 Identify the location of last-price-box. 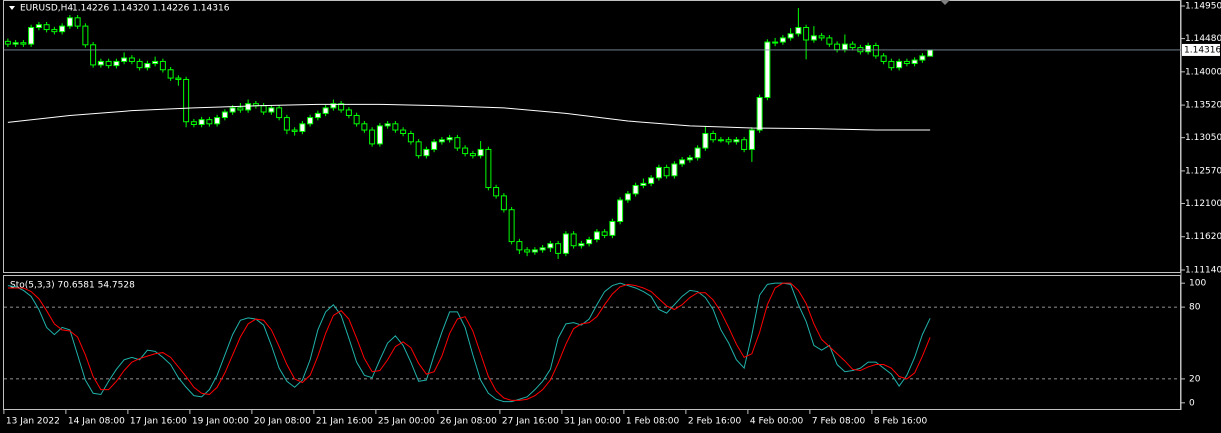
(1201, 49).